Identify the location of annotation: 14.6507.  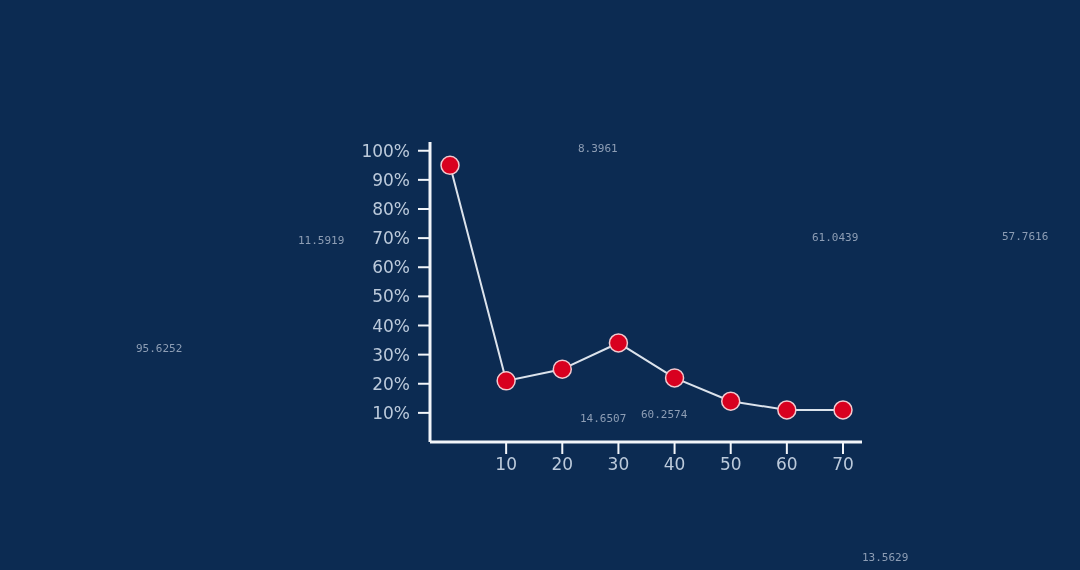
(603, 418).